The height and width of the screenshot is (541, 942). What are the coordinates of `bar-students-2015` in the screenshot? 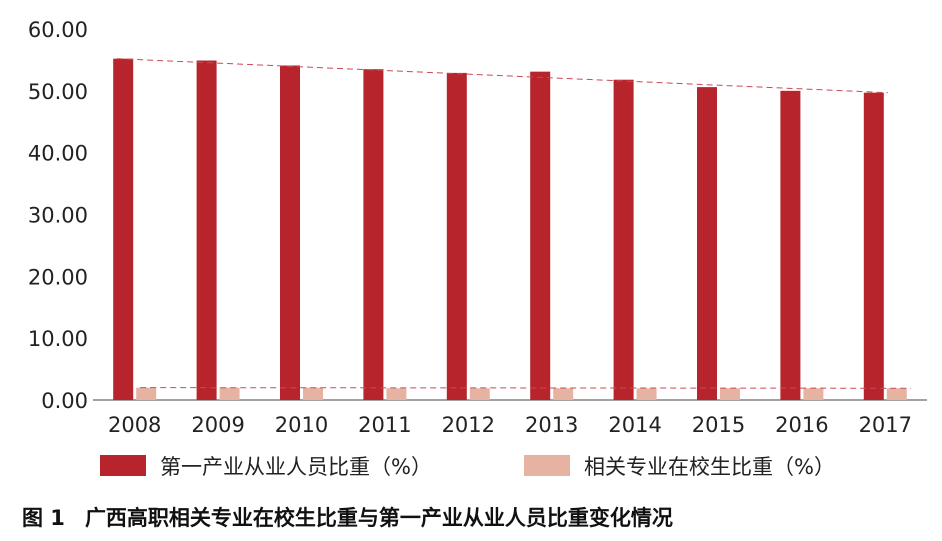 It's located at (730, 394).